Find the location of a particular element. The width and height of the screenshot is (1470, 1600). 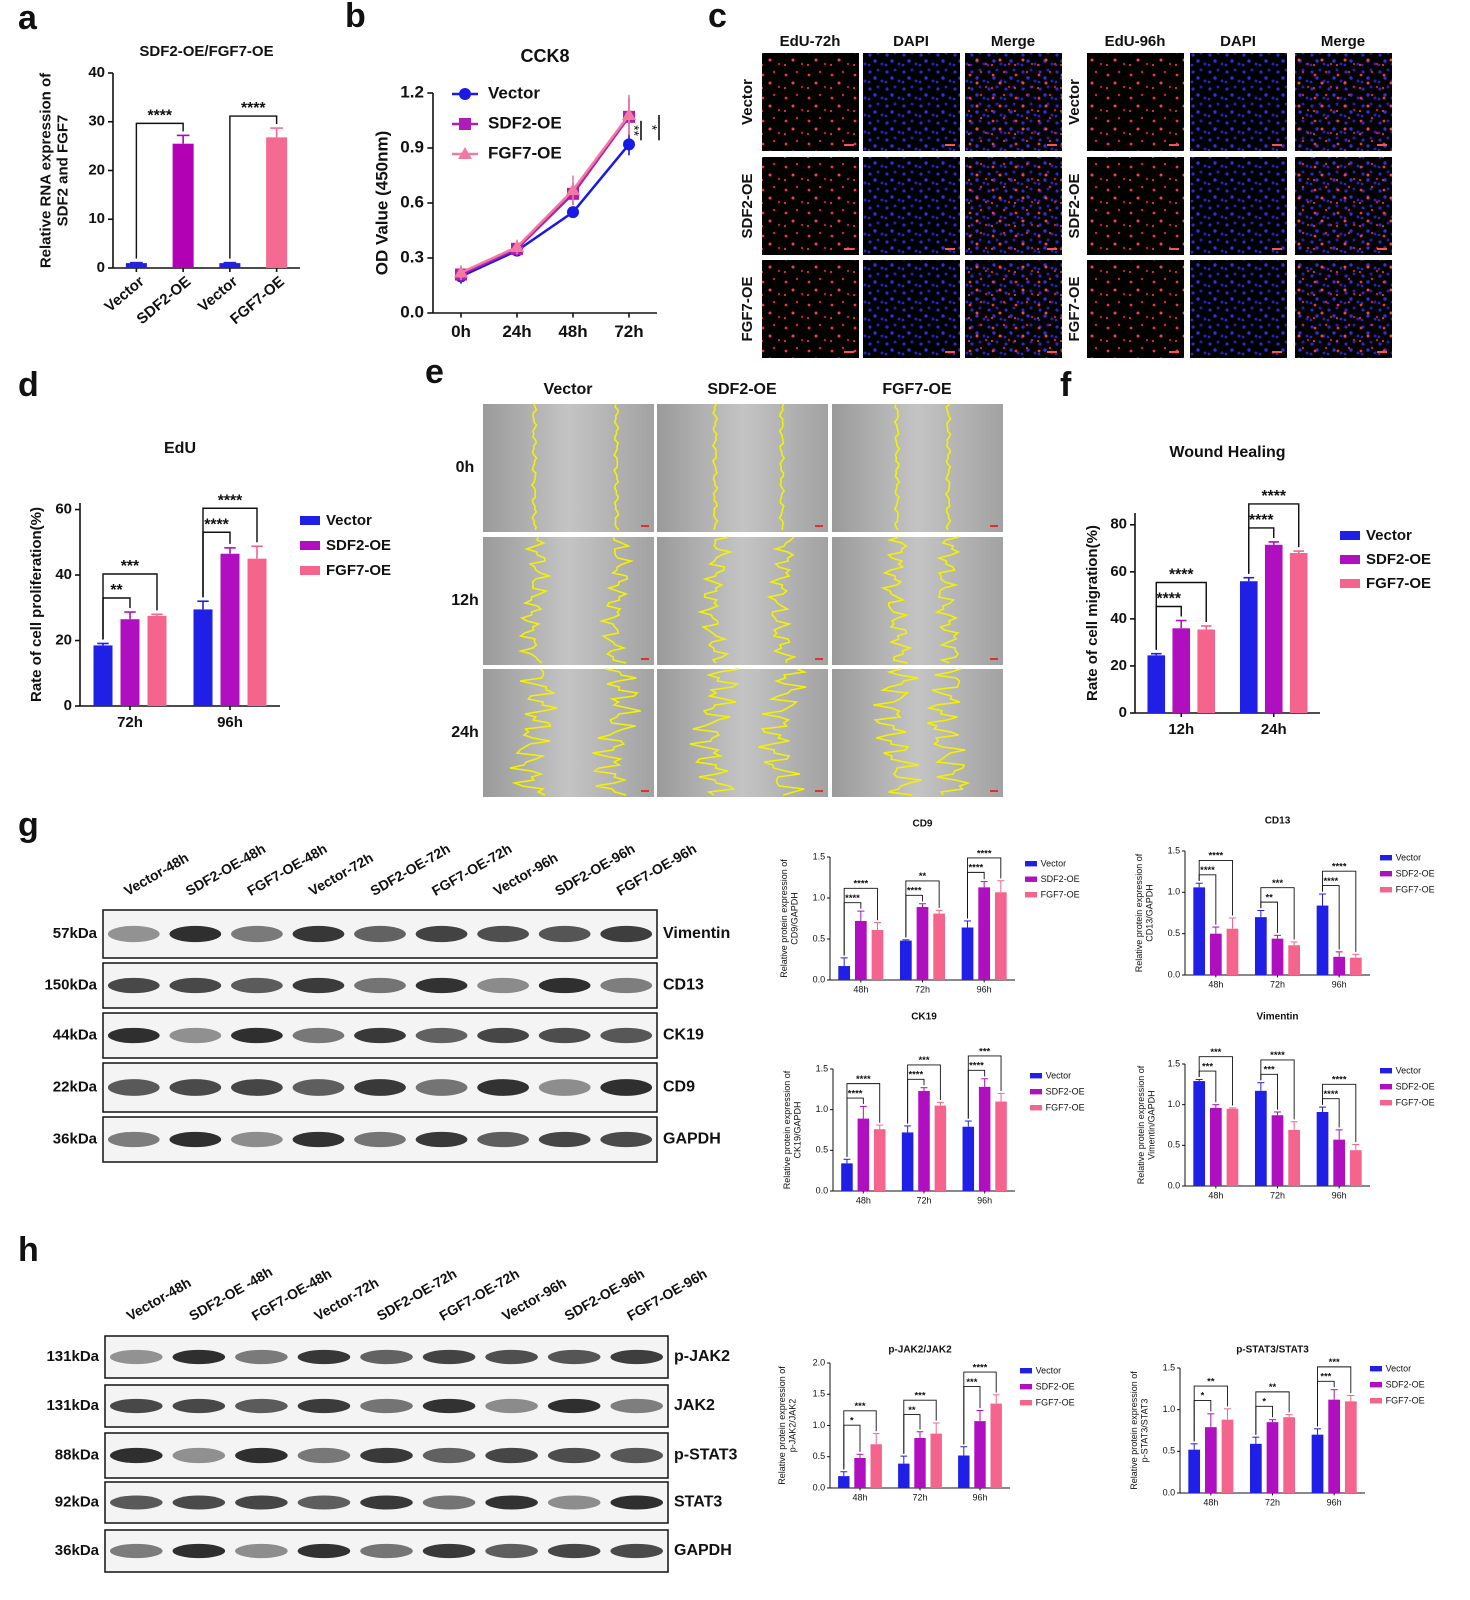

y-tick-label: 1.5 is located at coordinates (1169, 1367).